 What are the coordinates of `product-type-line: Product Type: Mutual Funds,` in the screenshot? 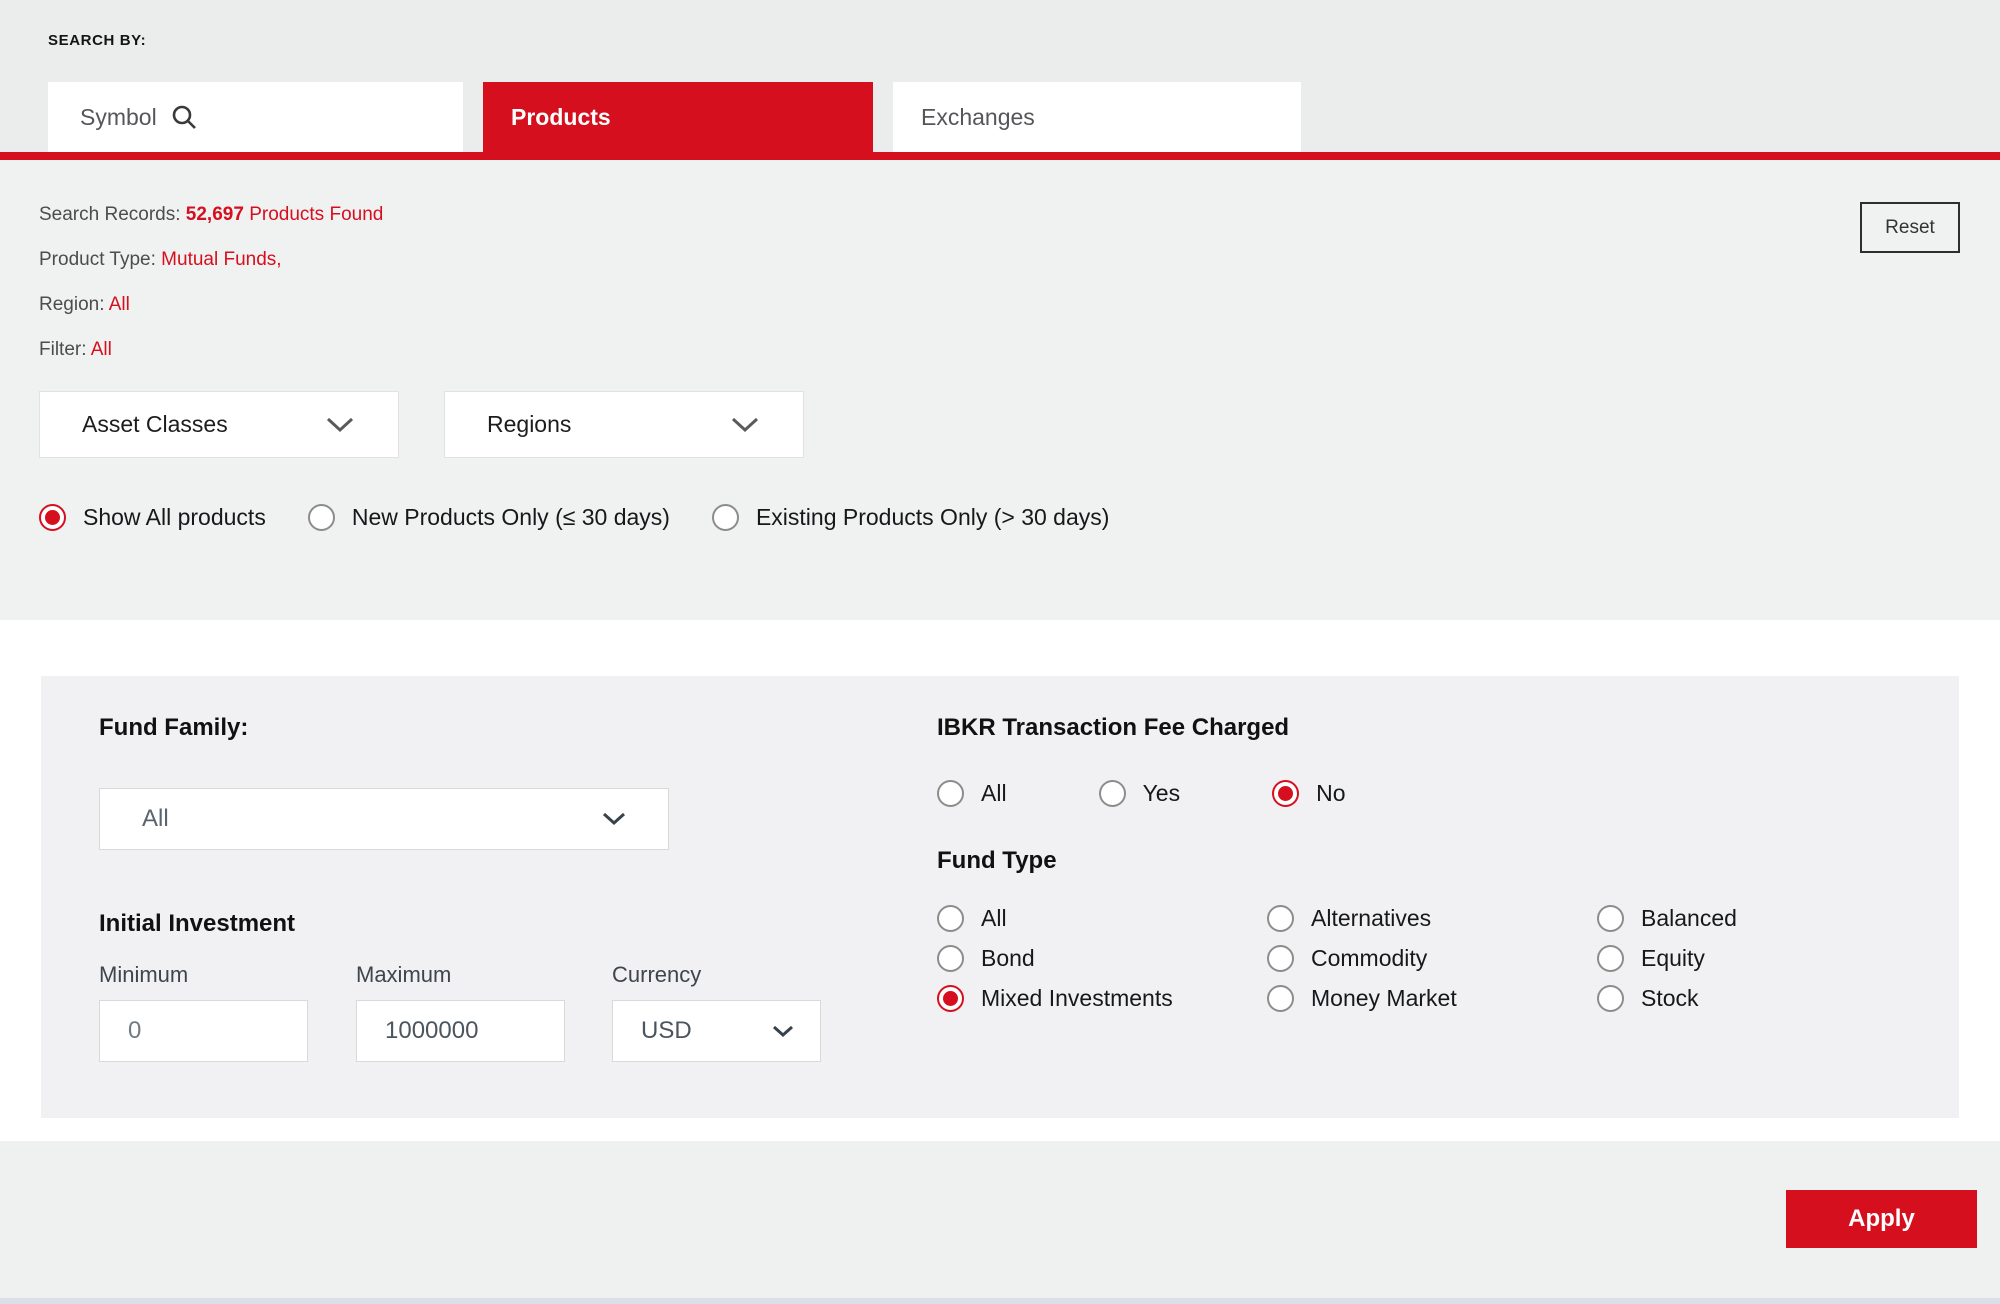 It's located at (999, 260).